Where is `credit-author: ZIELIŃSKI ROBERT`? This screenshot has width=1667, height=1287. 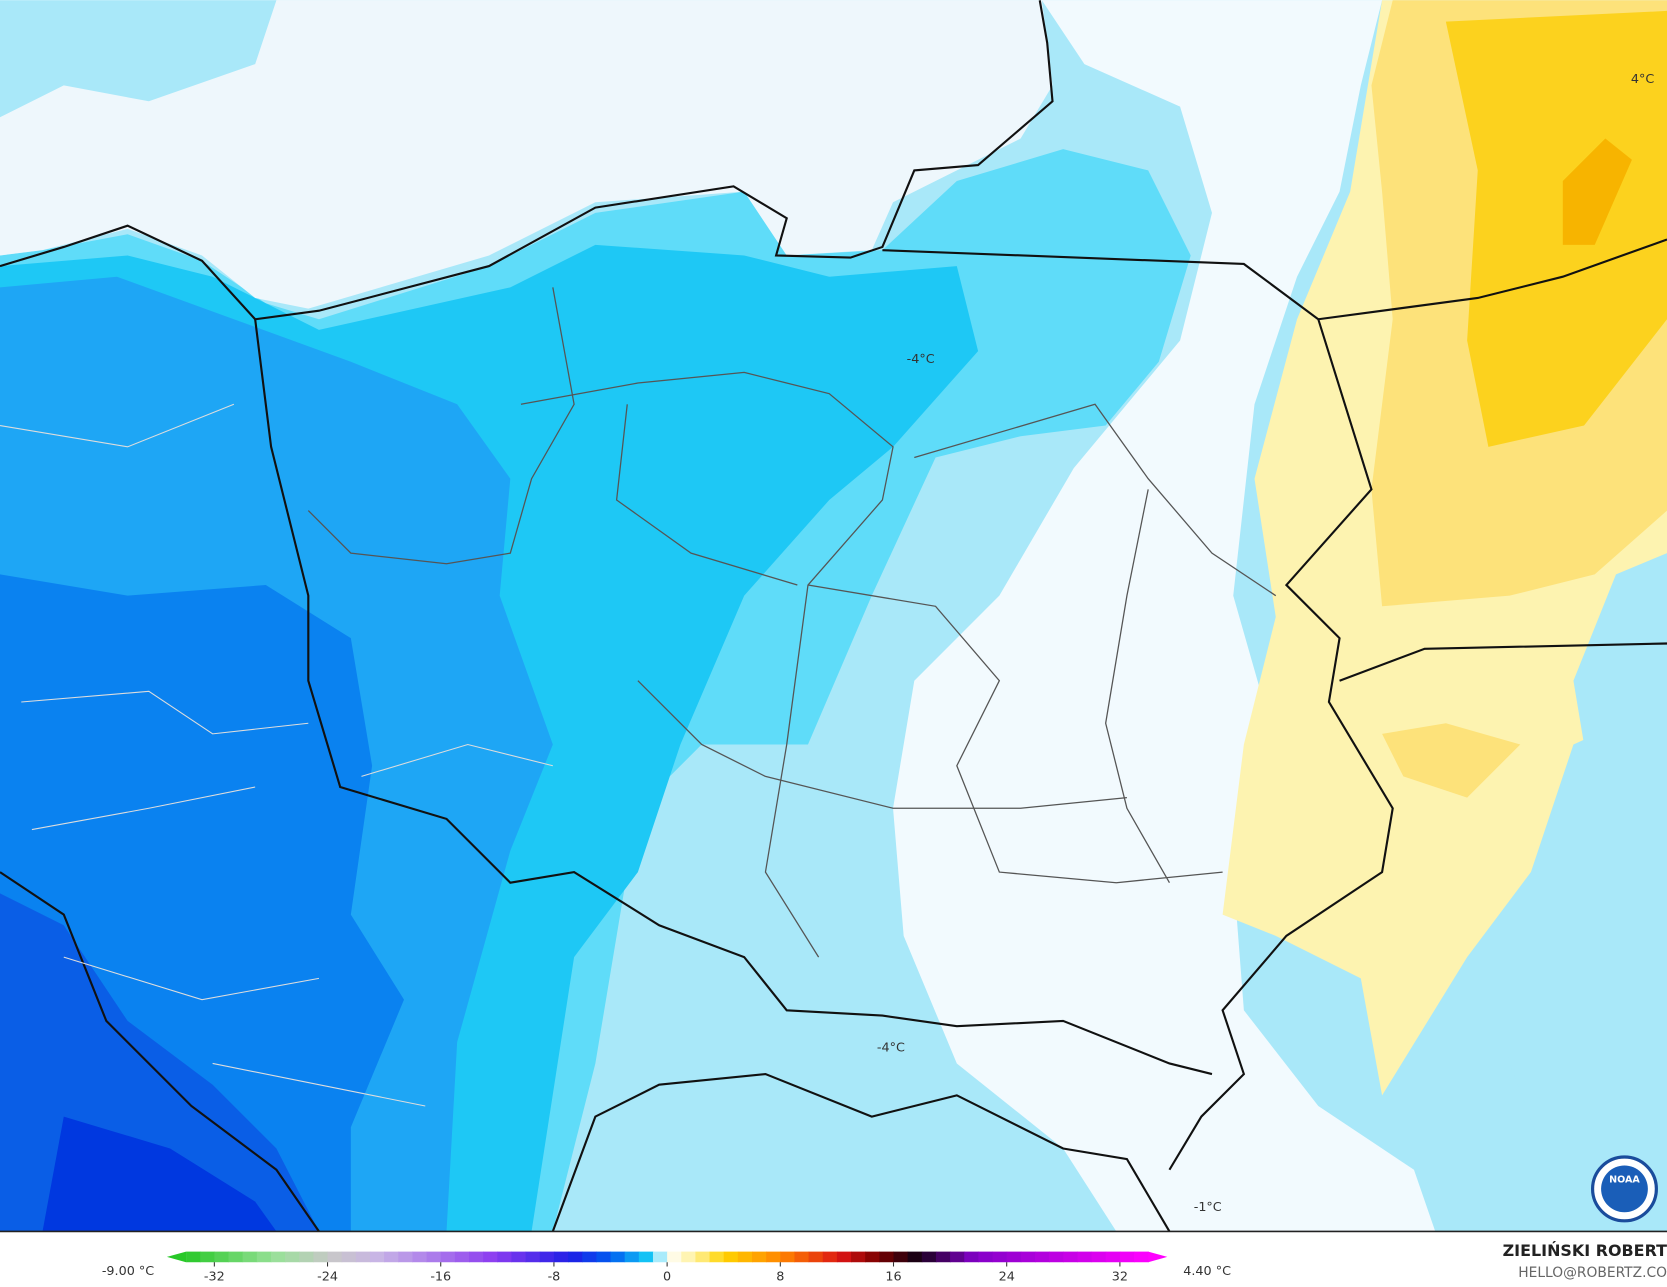
credit-author: ZIELIŃSKI ROBERT is located at coordinates (1585, 1250).